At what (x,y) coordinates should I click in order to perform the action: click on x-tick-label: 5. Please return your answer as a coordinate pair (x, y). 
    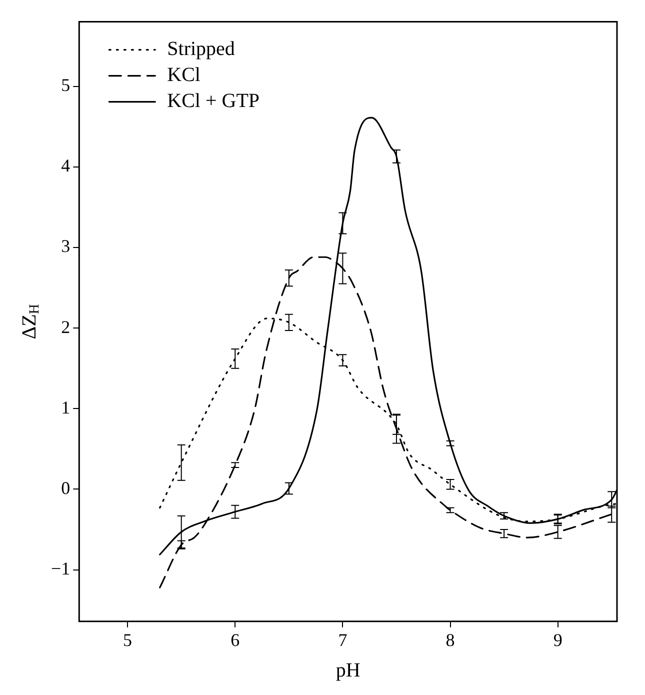
    Looking at the image, I should click on (127, 640).